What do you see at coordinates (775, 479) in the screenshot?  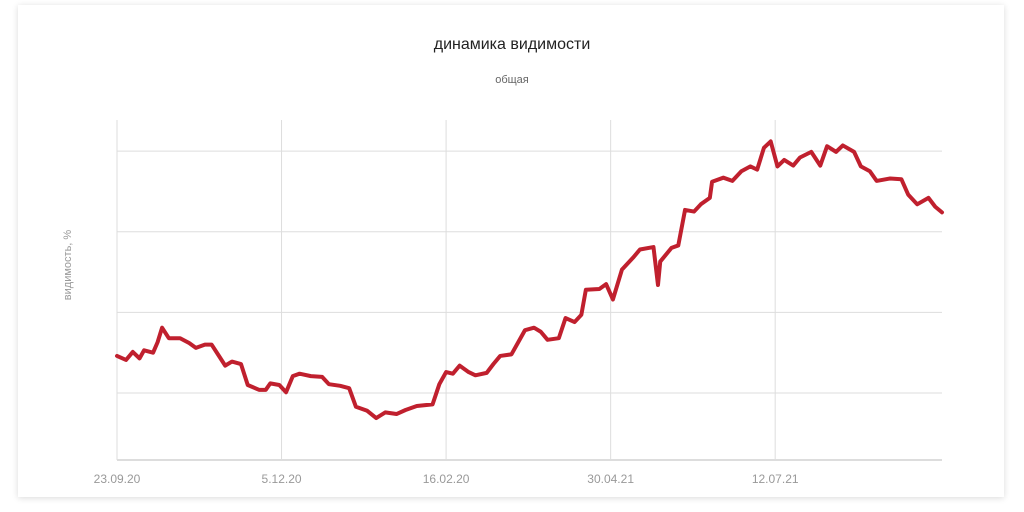 I see `x-tick-label: 12.07.21` at bounding box center [775, 479].